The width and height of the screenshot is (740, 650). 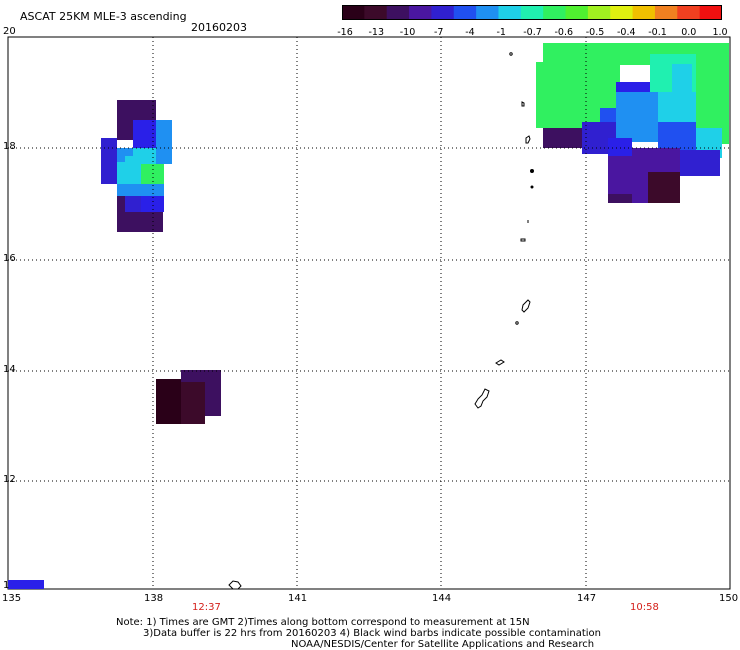 What do you see at coordinates (441, 598) in the screenshot?
I see `lon-label-144: 144` at bounding box center [441, 598].